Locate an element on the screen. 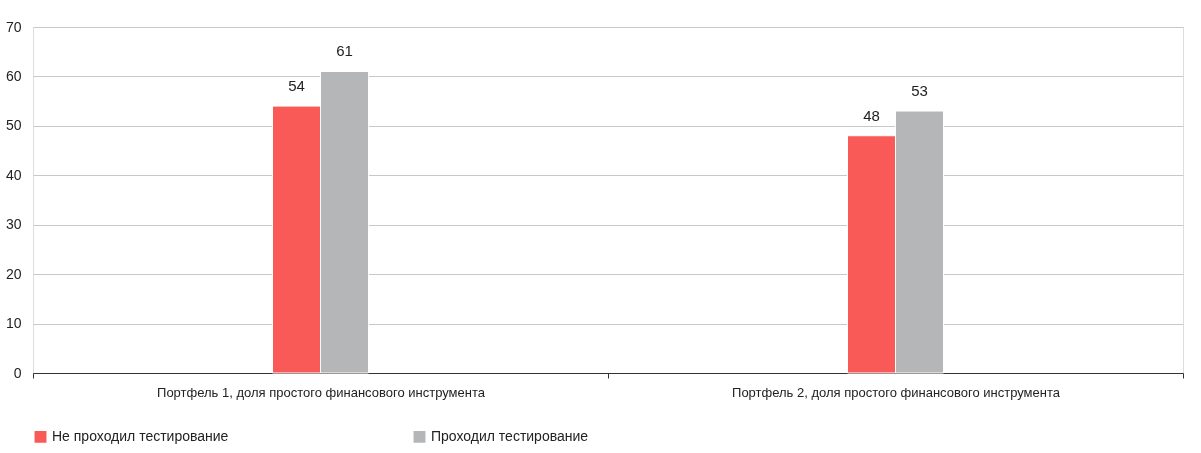 The height and width of the screenshot is (453, 1201). y-tick-label: 50 is located at coordinates (13, 125).